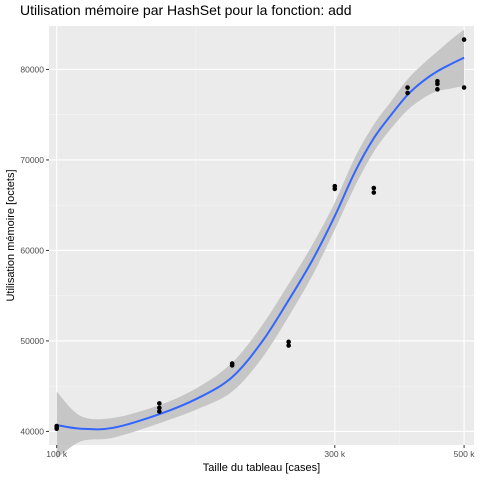  I want to click on y-tick-label: 80000, so click(32, 69).